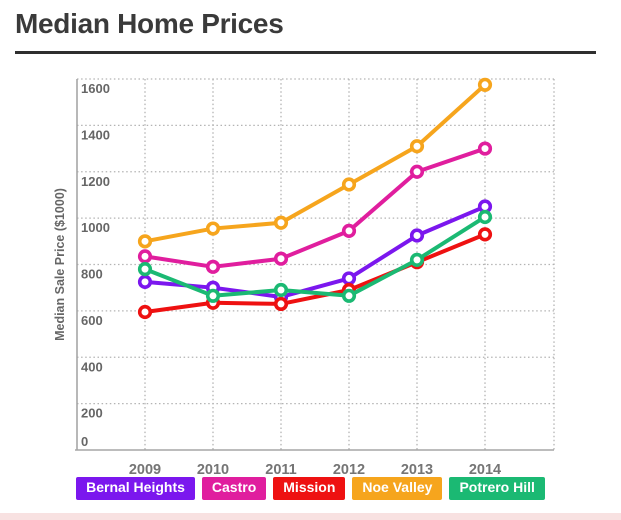  Describe the element at coordinates (485, 470) in the screenshot. I see `x-tick-label-2014: 2014` at that location.